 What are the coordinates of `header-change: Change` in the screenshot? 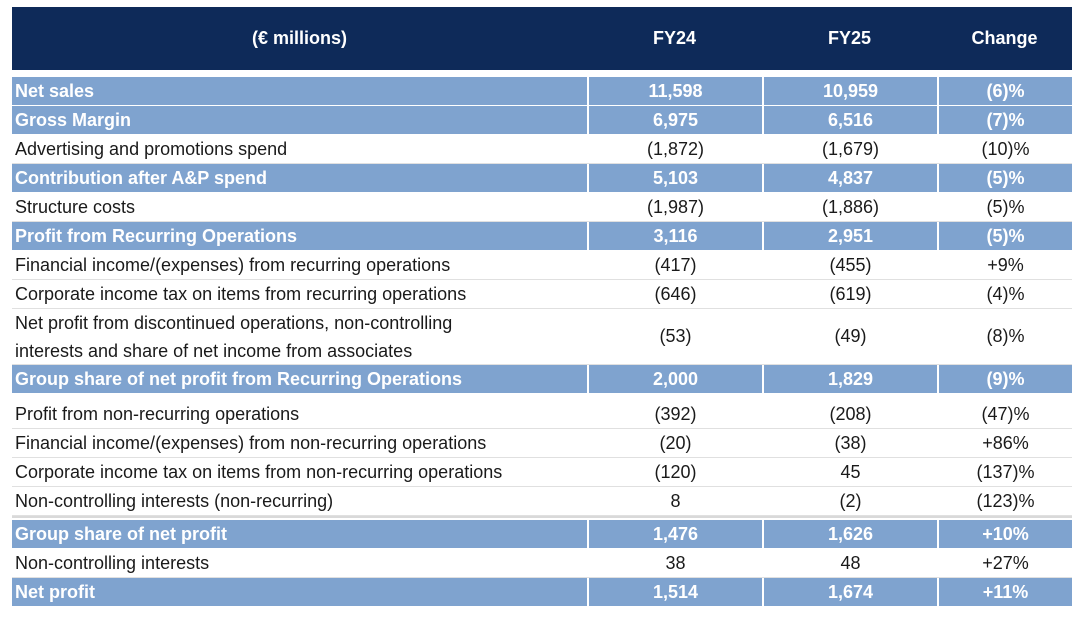 It's located at (1004, 38).